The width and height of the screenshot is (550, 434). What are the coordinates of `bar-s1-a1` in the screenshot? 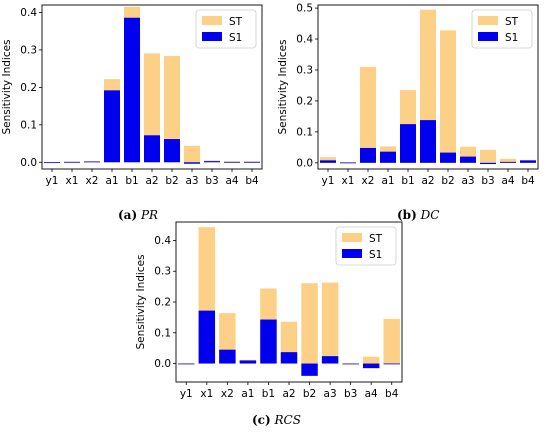 It's located at (112, 126).